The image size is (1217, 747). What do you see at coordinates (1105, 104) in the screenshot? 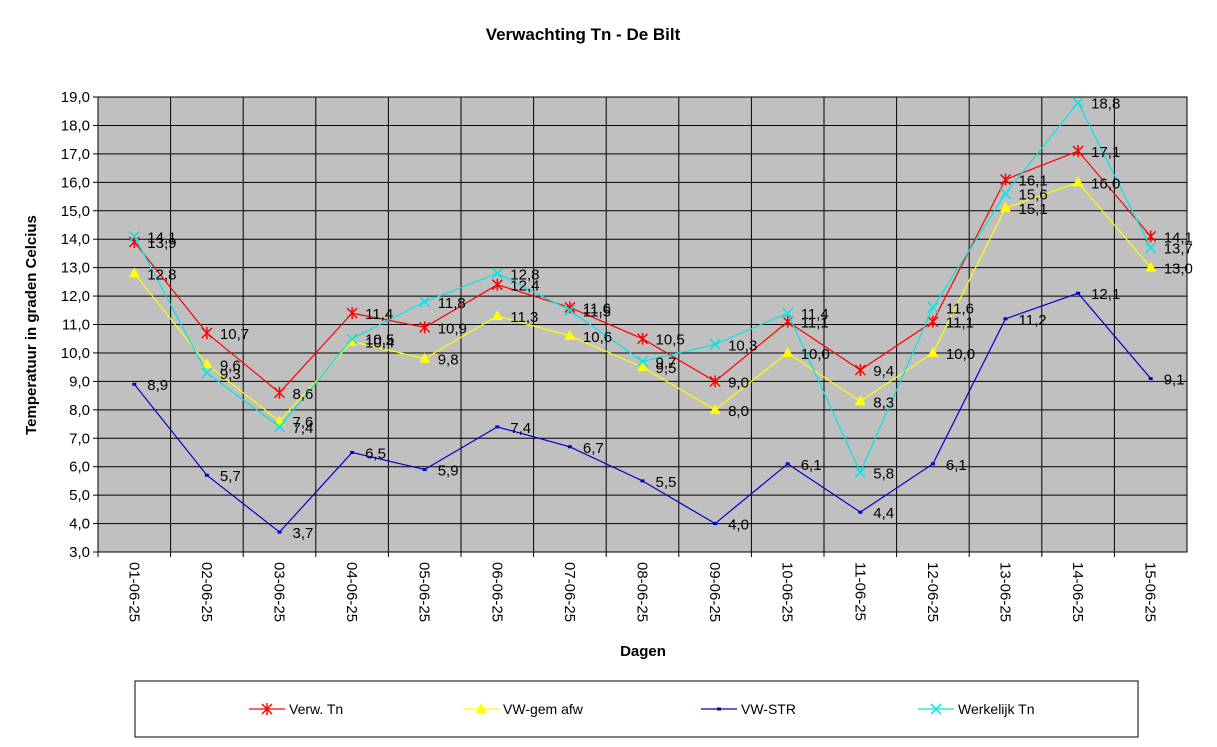
I see `data-label: 18,8` at bounding box center [1105, 104].